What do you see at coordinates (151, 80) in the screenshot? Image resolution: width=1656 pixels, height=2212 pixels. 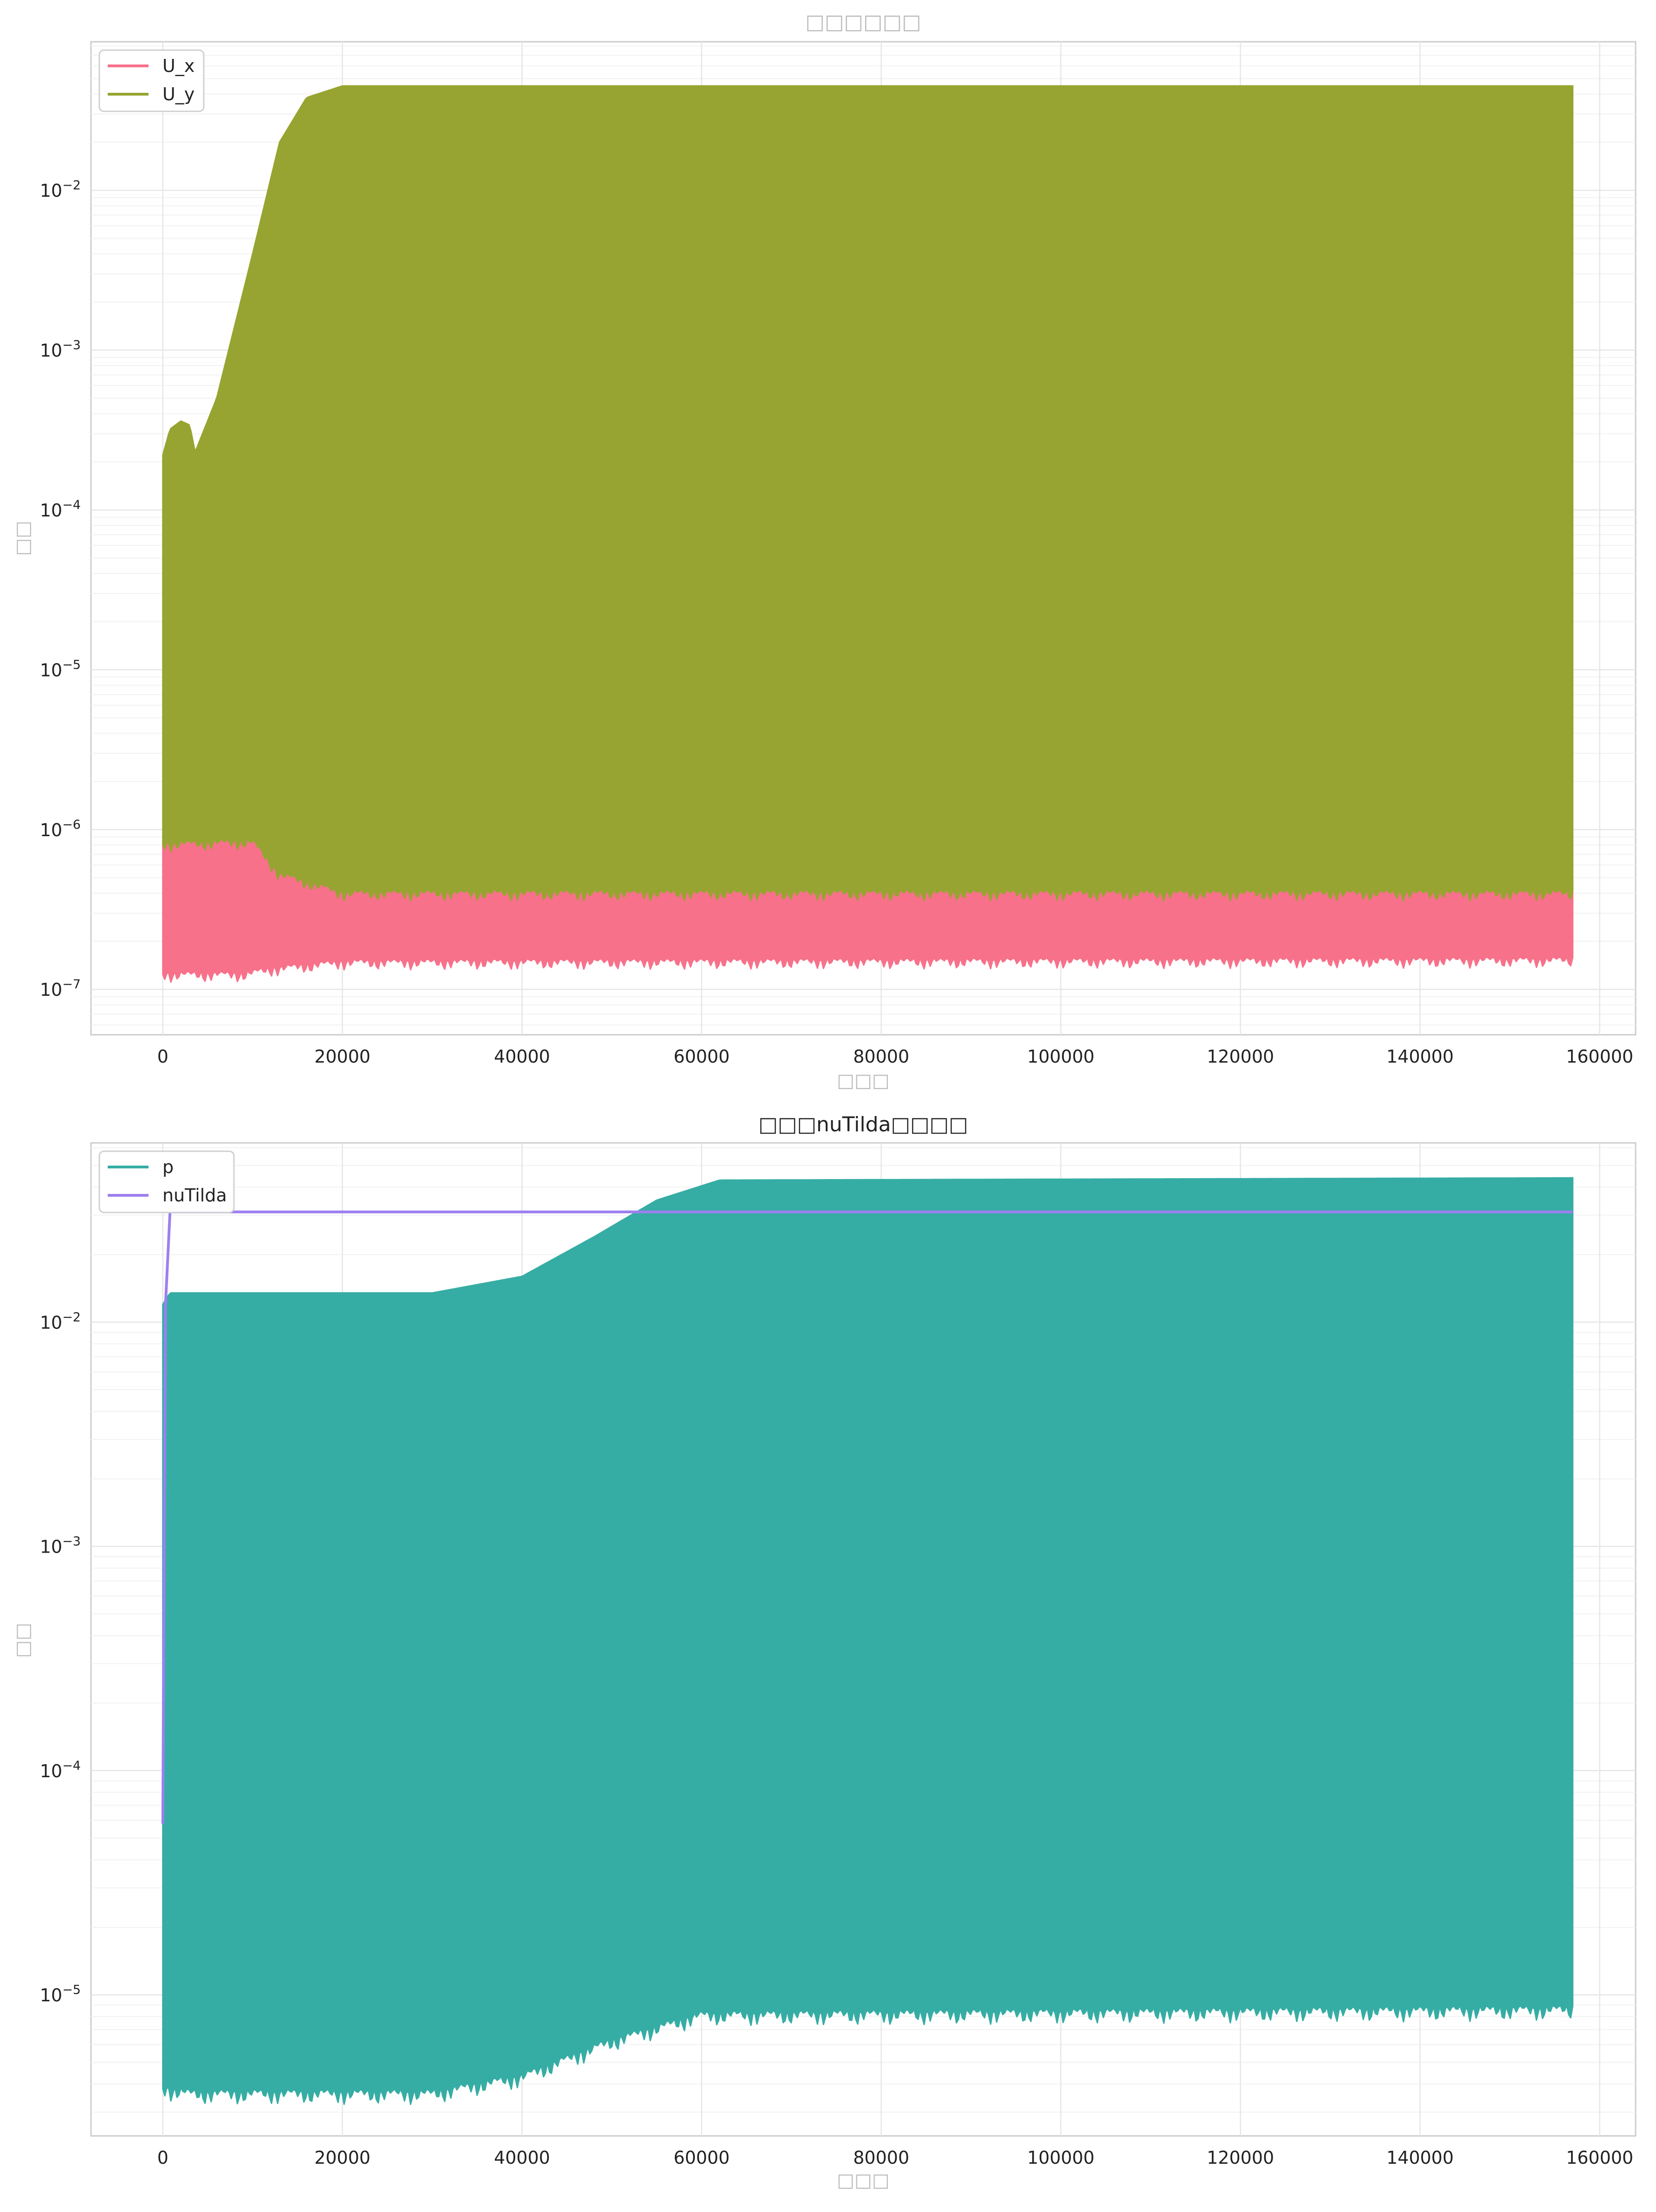 I see `legend: U_x U_y` at bounding box center [151, 80].